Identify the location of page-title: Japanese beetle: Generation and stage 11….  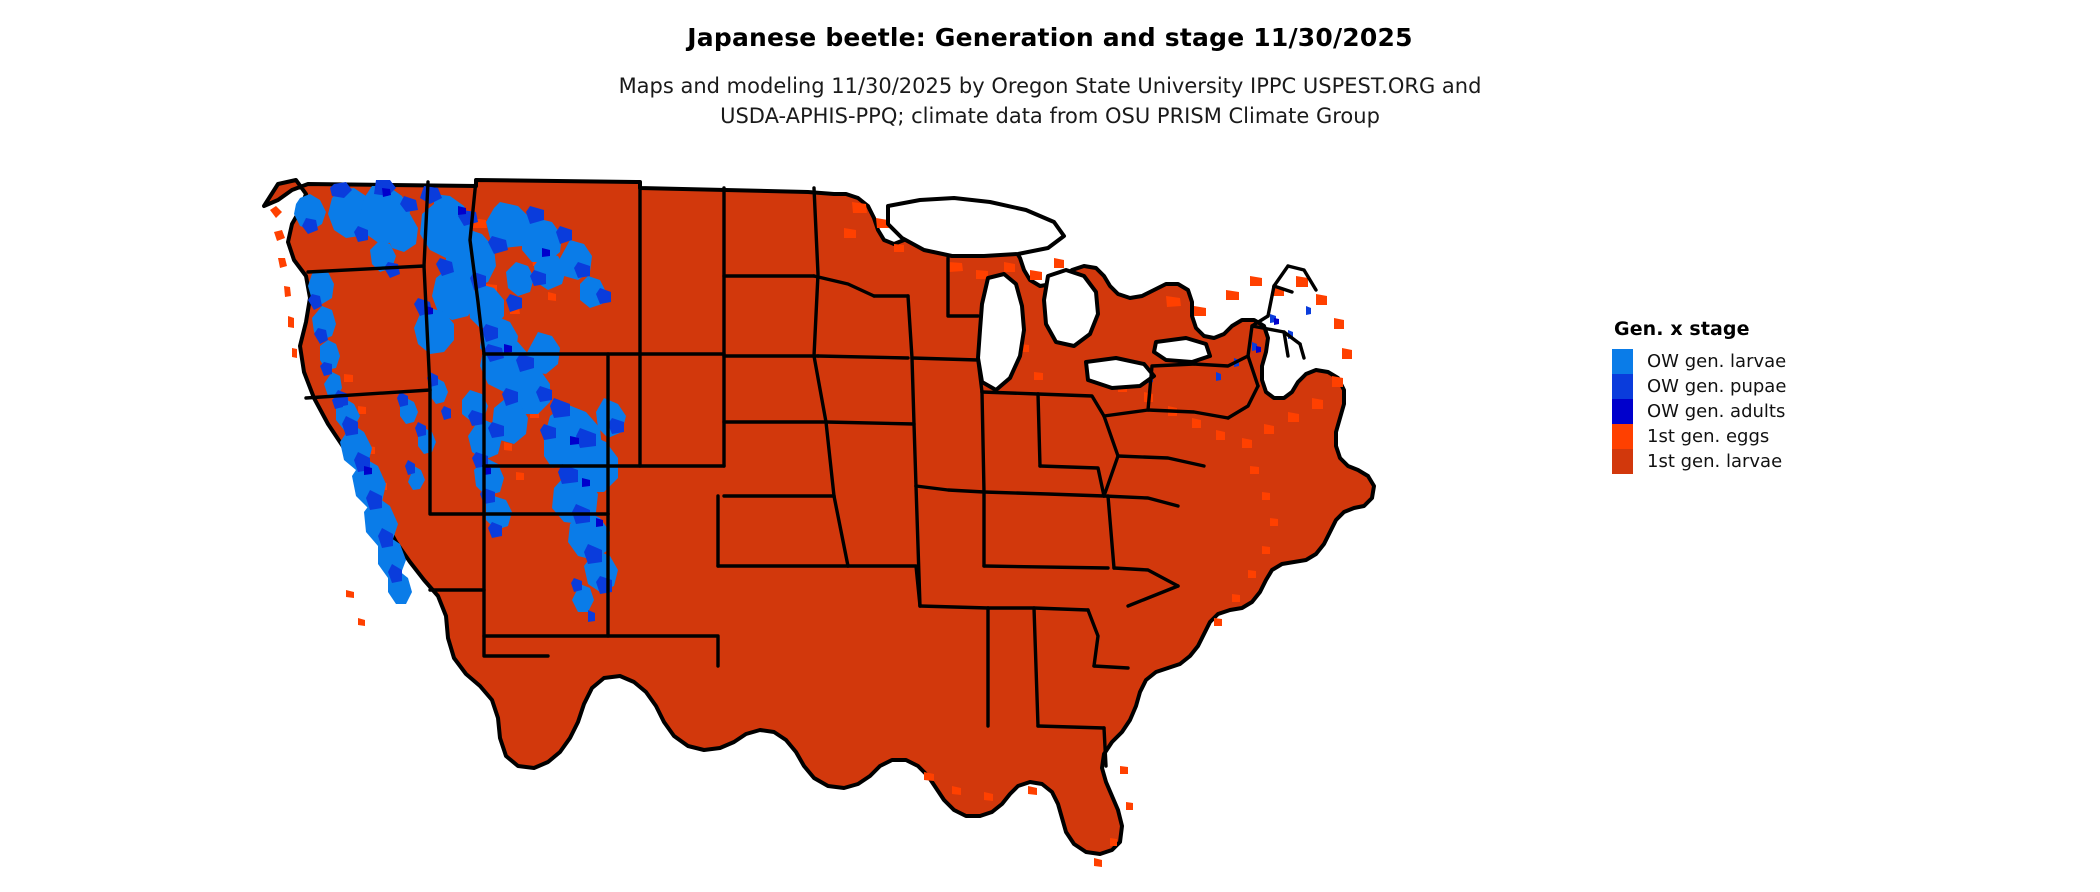
(1050, 37).